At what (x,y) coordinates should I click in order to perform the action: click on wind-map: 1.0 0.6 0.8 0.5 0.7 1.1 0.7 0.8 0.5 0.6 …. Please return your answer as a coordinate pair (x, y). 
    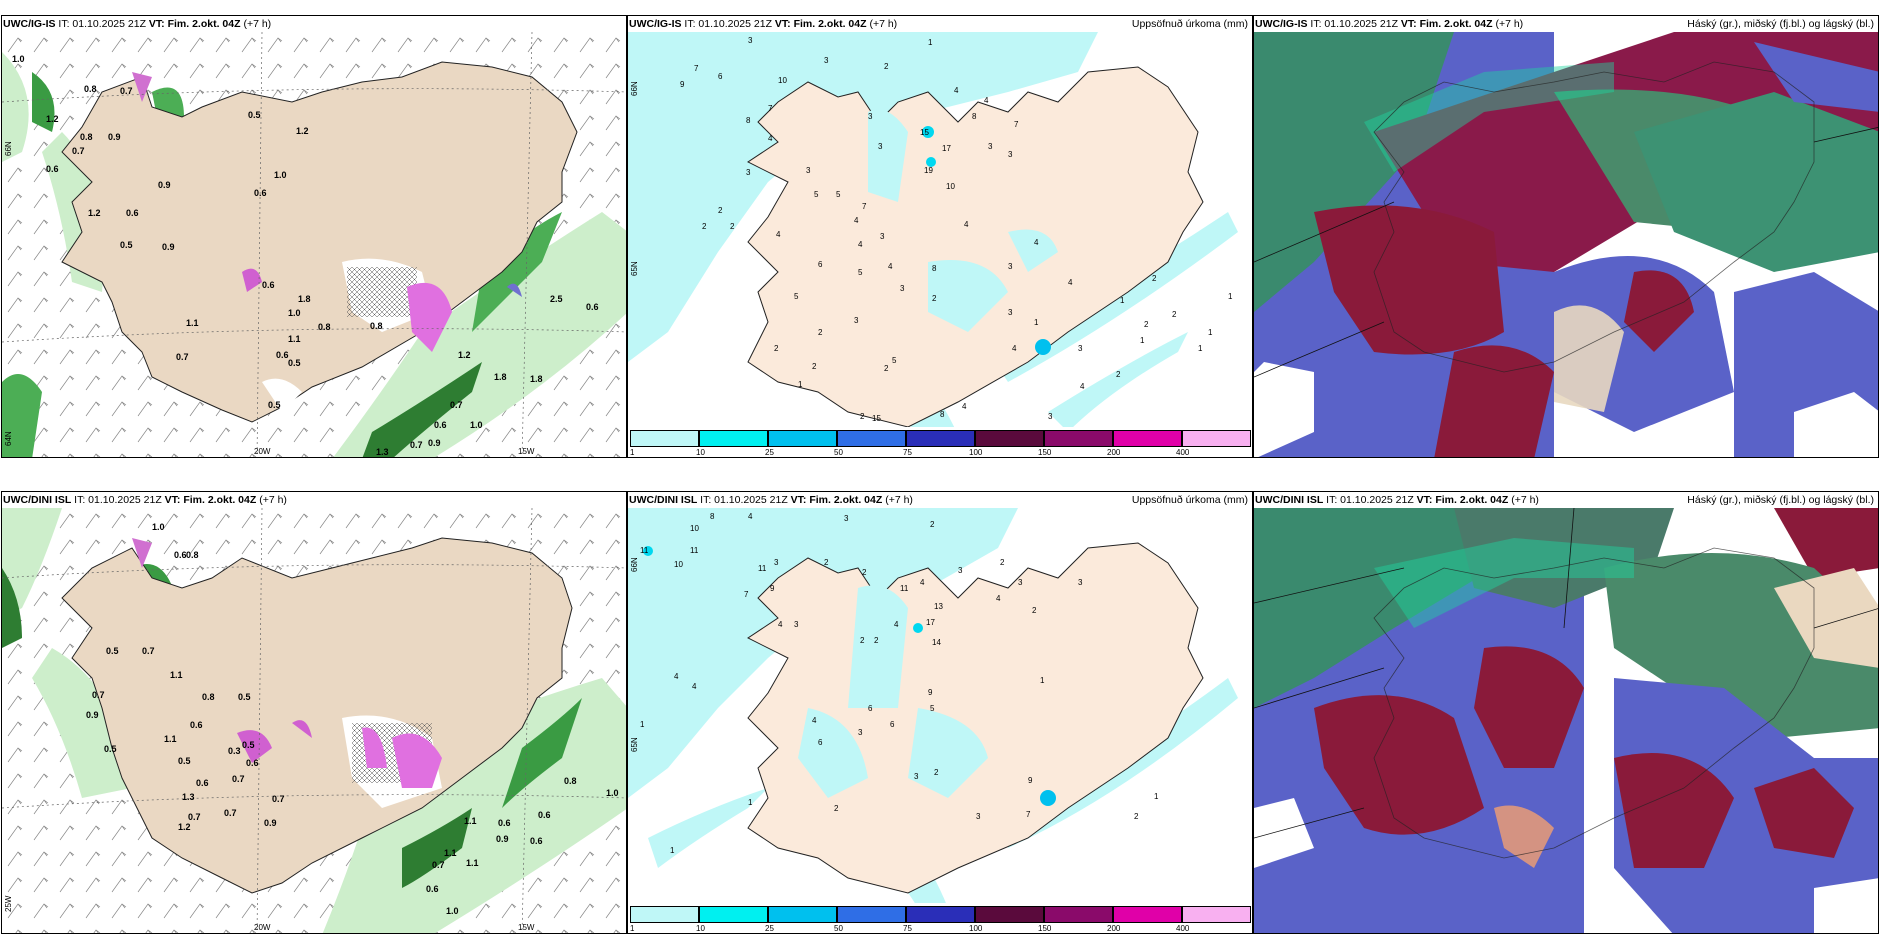
    Looking at the image, I should click on (314, 720).